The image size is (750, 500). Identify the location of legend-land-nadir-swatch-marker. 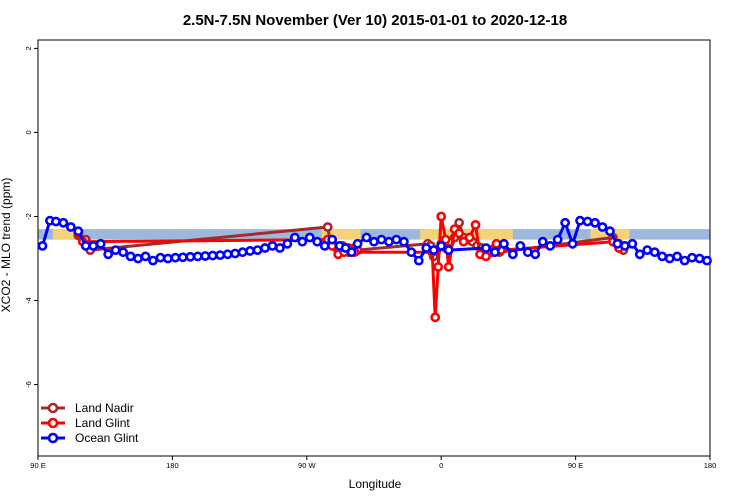
(53, 408).